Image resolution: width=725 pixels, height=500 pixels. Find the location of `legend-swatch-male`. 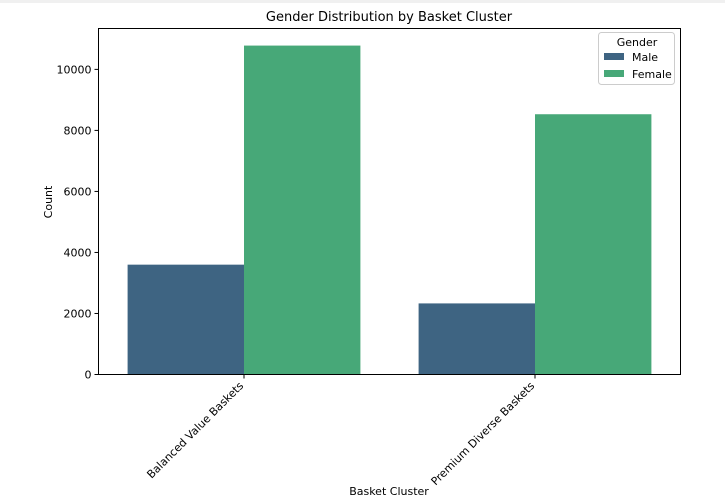

legend-swatch-male is located at coordinates (614, 56).